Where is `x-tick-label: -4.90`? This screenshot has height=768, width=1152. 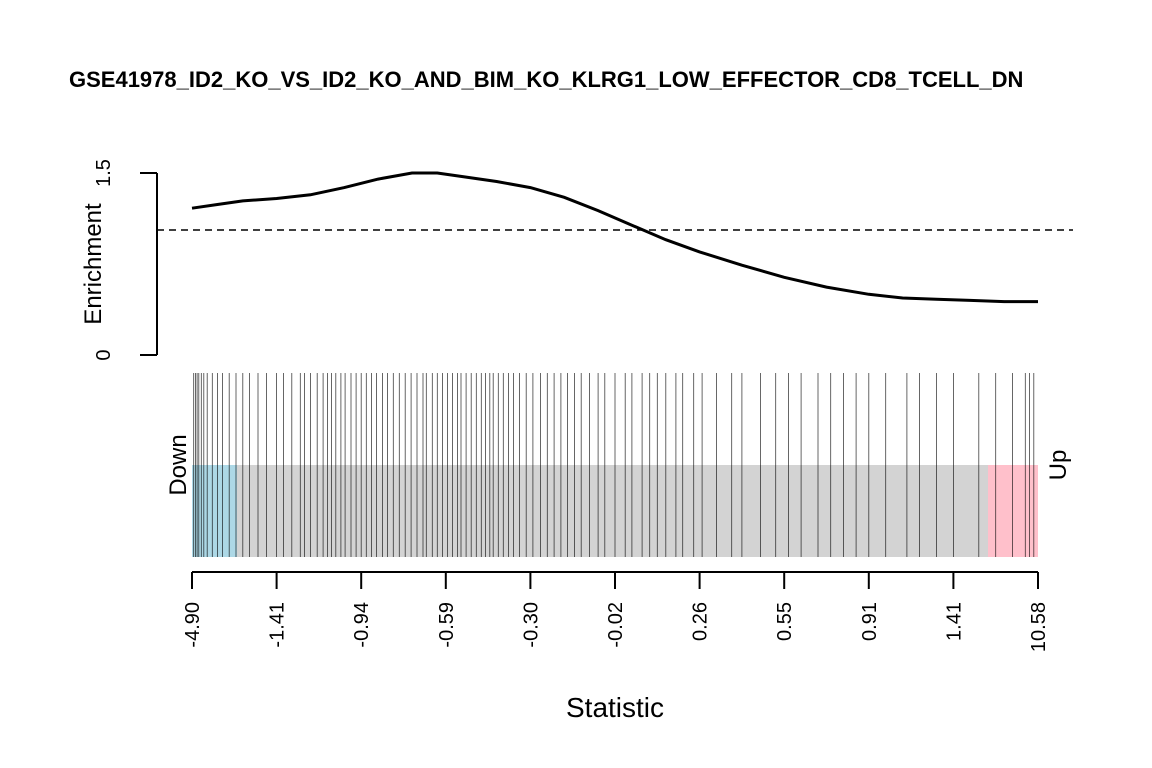 x-tick-label: -4.90 is located at coordinates (193, 625).